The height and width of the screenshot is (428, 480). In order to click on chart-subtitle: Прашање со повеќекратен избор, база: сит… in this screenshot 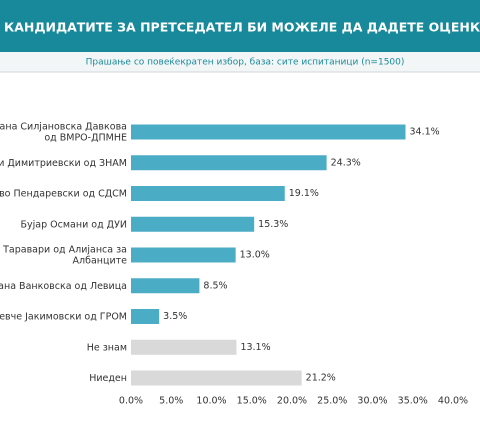, I will do `click(245, 63)`.